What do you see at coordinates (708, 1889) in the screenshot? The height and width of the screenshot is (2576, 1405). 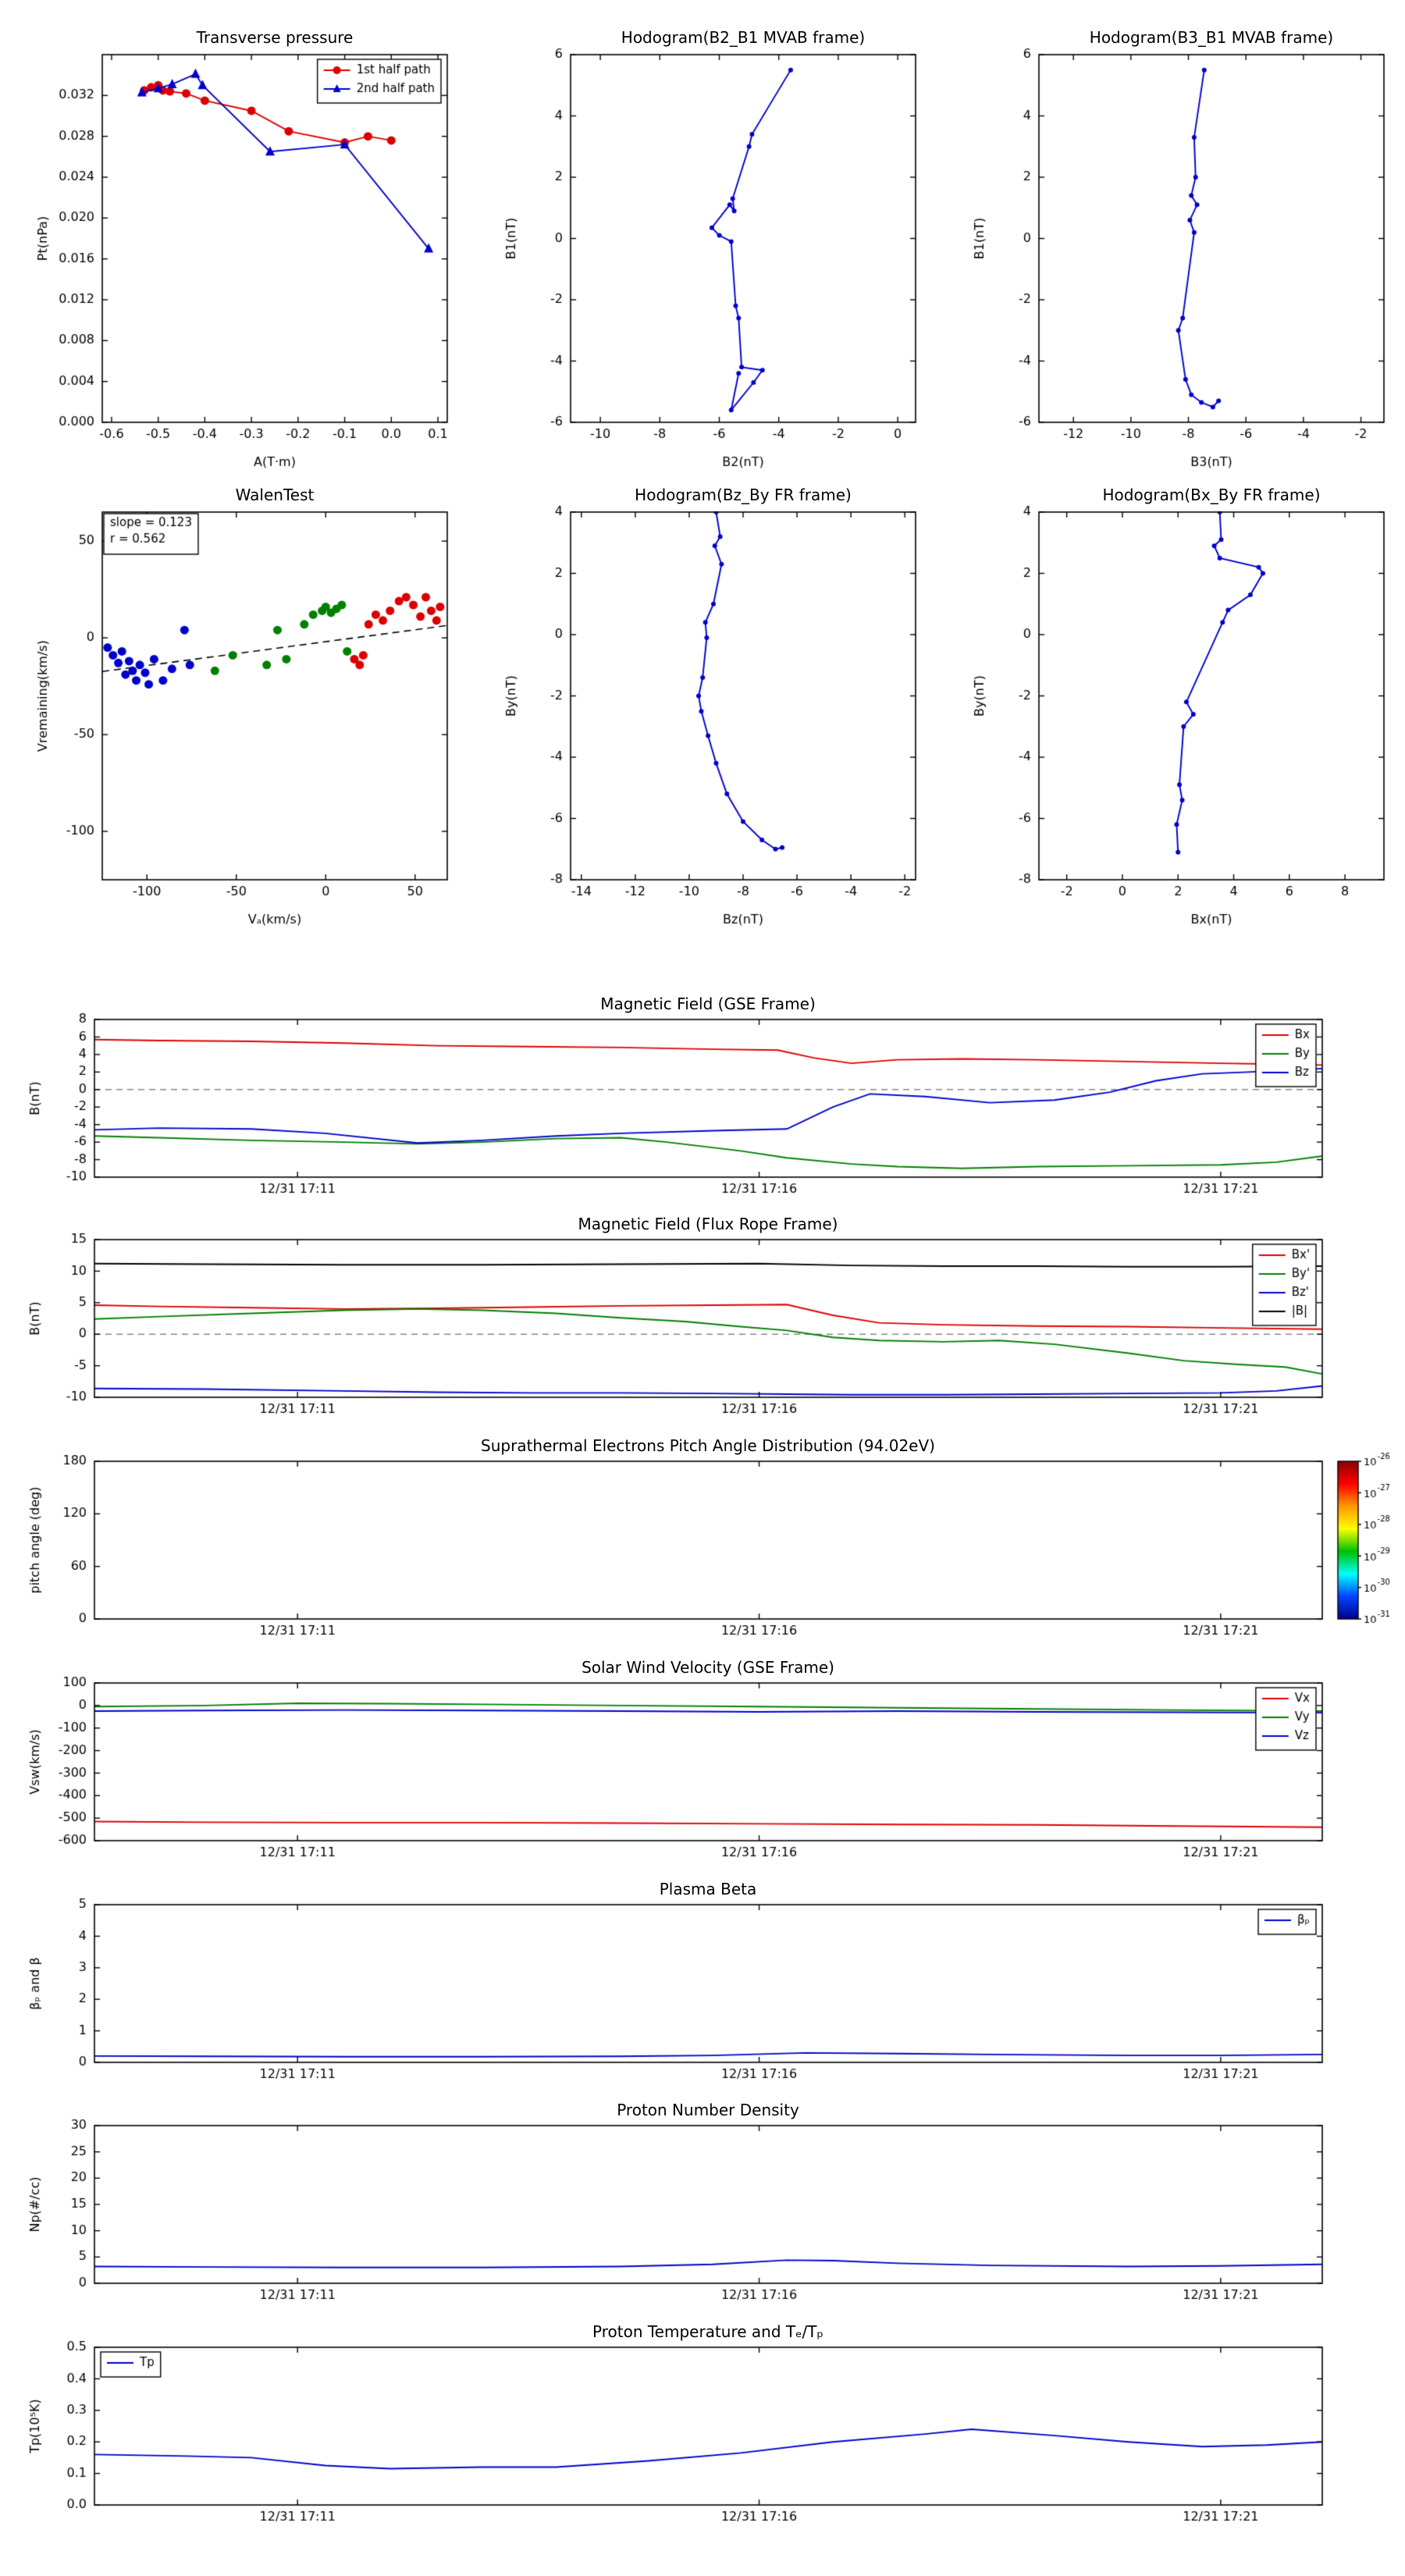 I see `title-plasma-beta: Plasma Beta` at bounding box center [708, 1889].